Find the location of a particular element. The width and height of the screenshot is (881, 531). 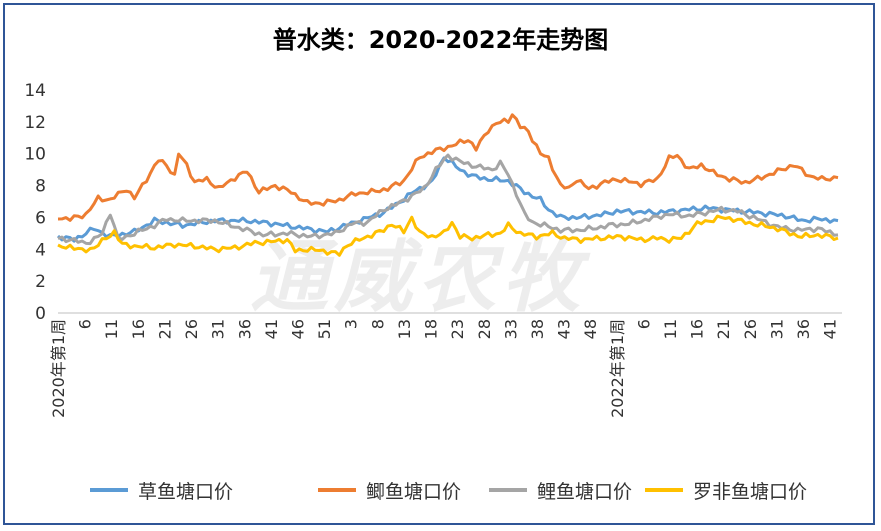

legend-item: 鲤鱼塘口价 is located at coordinates (560, 490).